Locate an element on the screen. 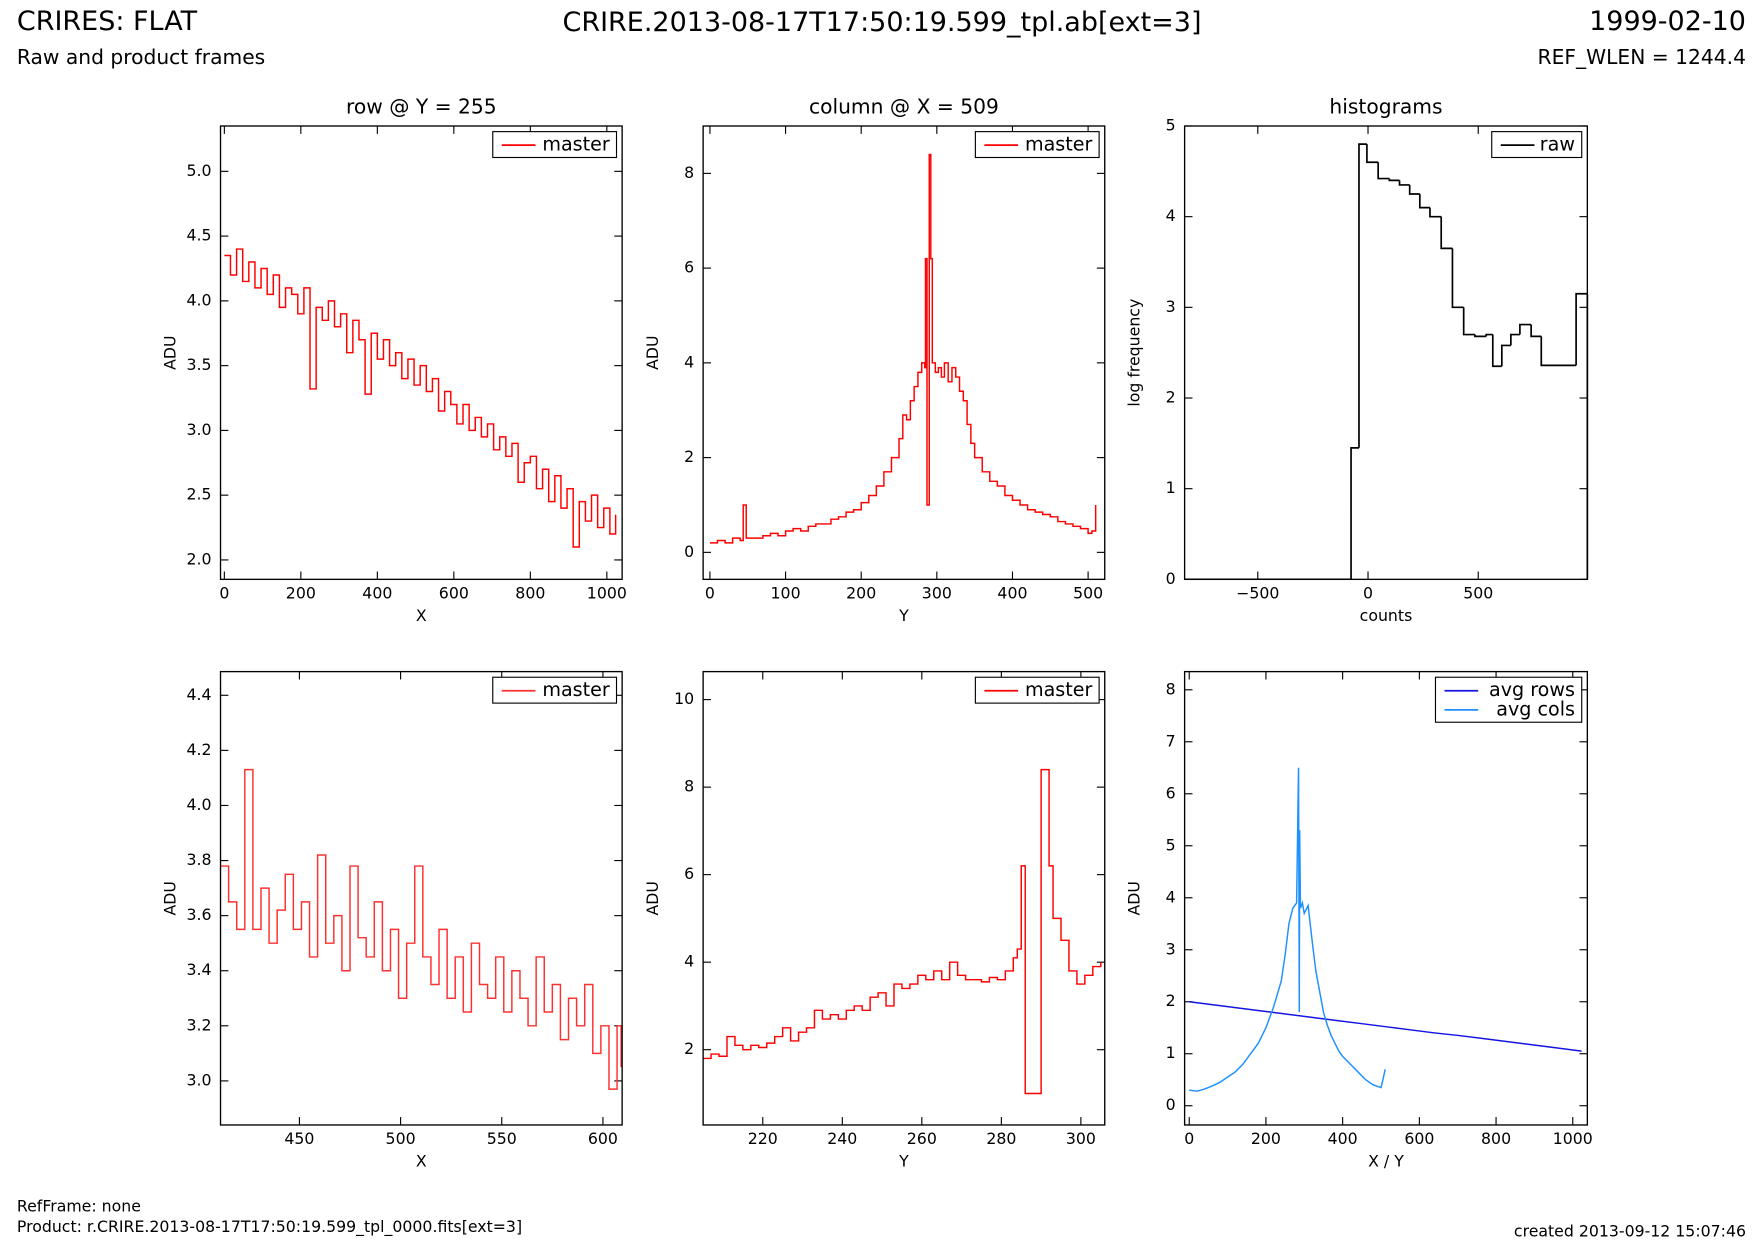  legend-label: avg rows is located at coordinates (1532, 689).